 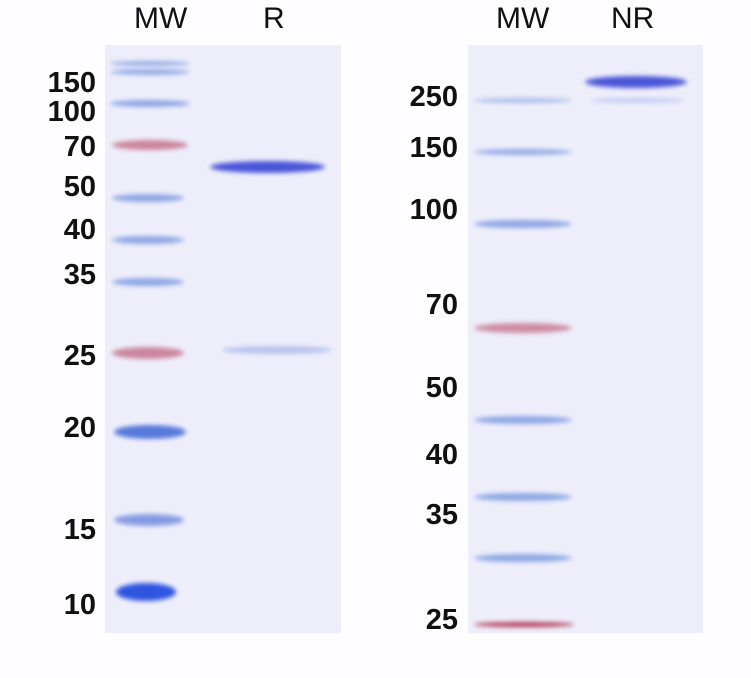 I want to click on marker-label: 20, so click(x=79, y=428).